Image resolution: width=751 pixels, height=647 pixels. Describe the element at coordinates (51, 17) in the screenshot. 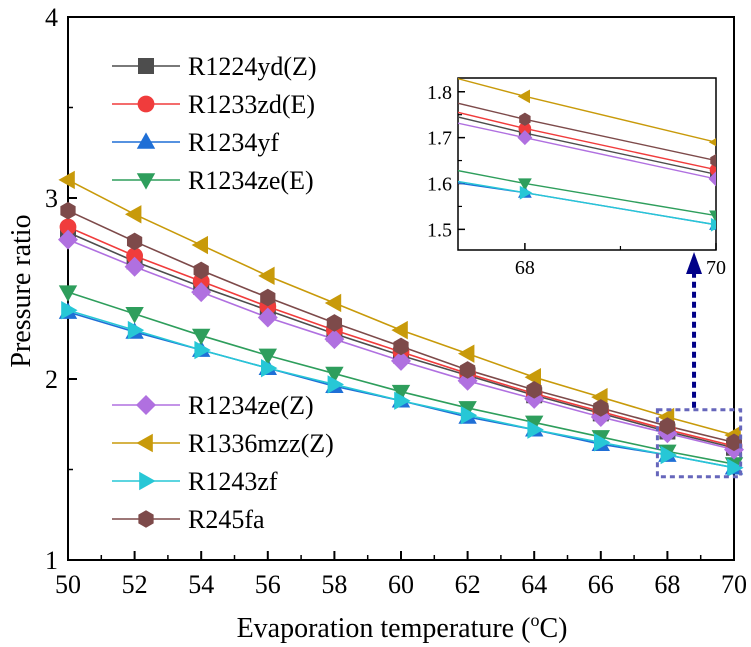

I see `y-tick-label: 4` at that location.